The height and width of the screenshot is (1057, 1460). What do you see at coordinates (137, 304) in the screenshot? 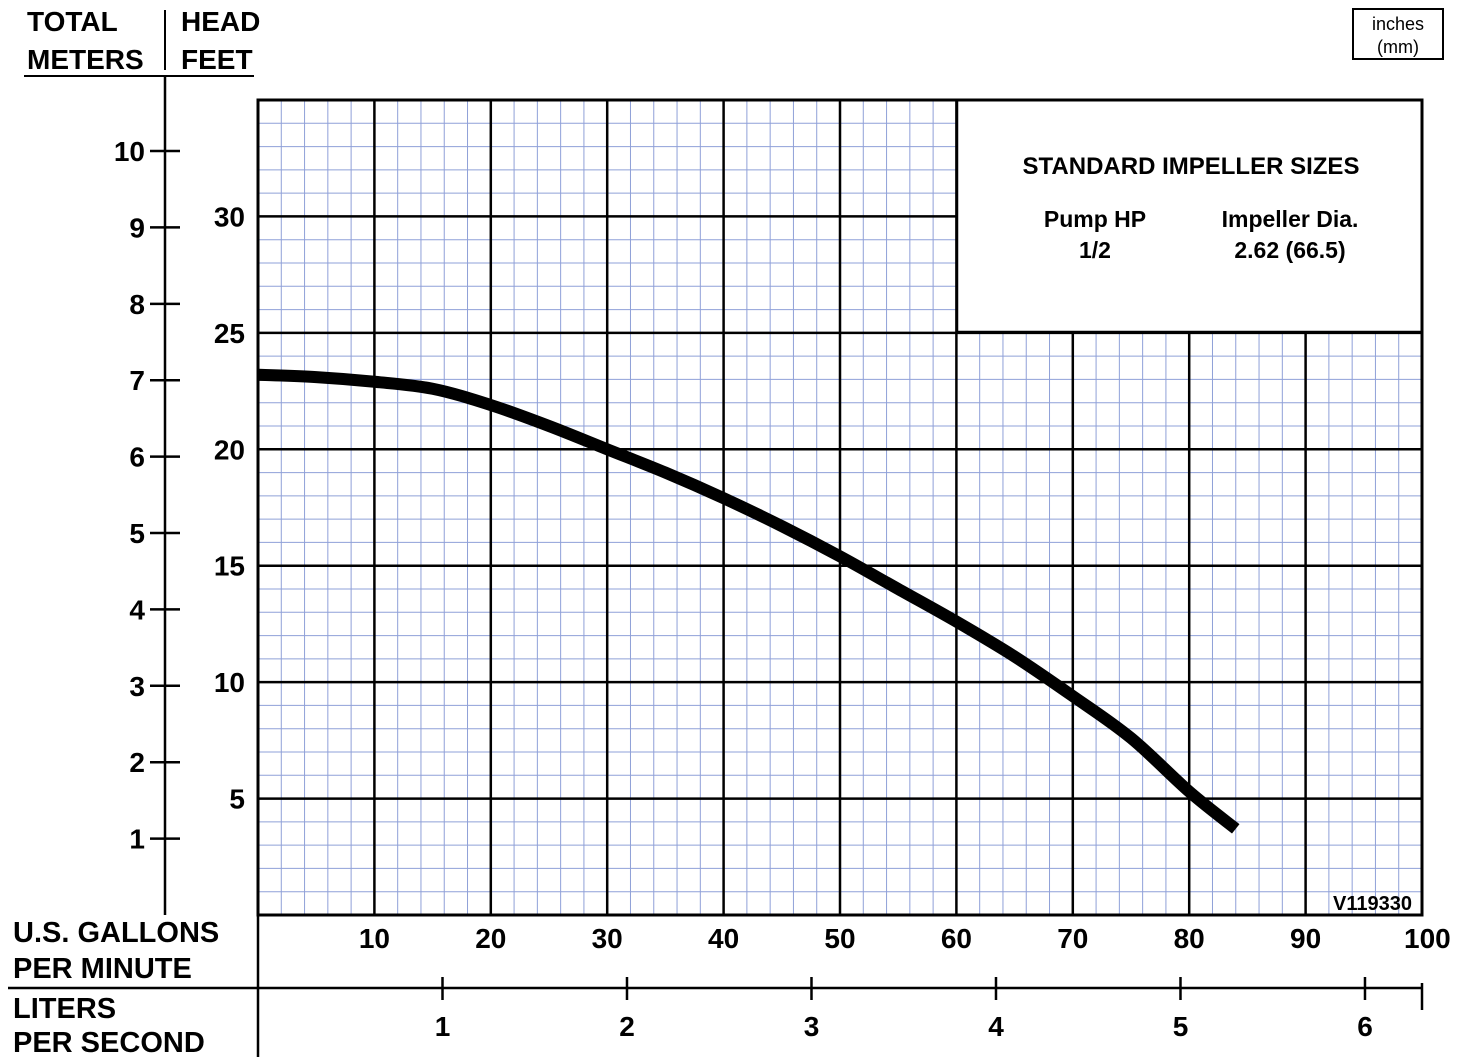
I see `meters-tick-label: 8` at bounding box center [137, 304].